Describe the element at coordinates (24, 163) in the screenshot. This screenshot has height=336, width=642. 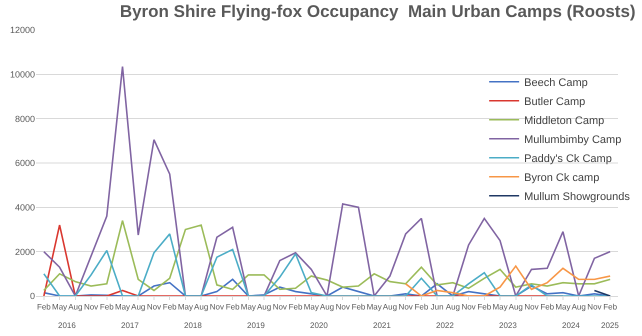
I see `y-tick-label: 6000` at that location.